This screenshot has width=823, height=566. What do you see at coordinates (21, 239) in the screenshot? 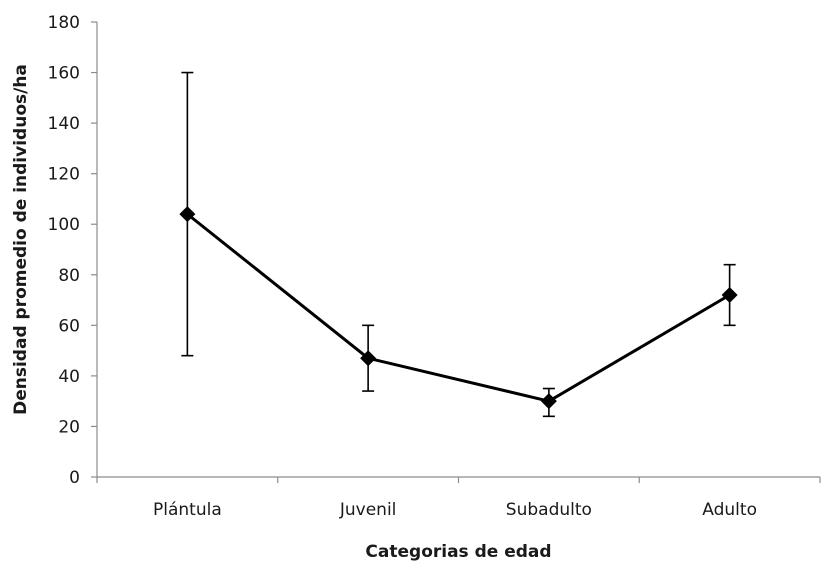
I see `y-axis-title: Densidad promedio de individuos/ha` at bounding box center [21, 239].